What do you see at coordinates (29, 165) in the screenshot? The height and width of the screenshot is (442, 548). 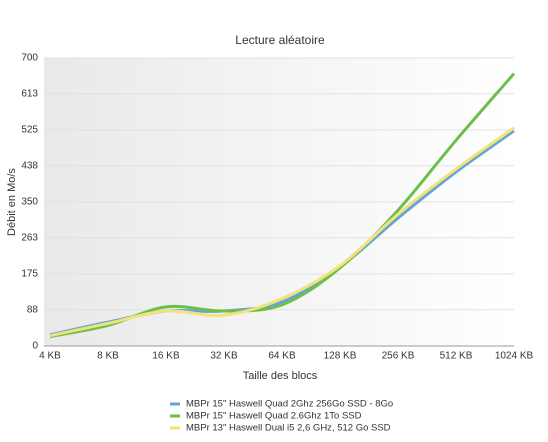 I see `y-tick-label: 438` at bounding box center [29, 165].